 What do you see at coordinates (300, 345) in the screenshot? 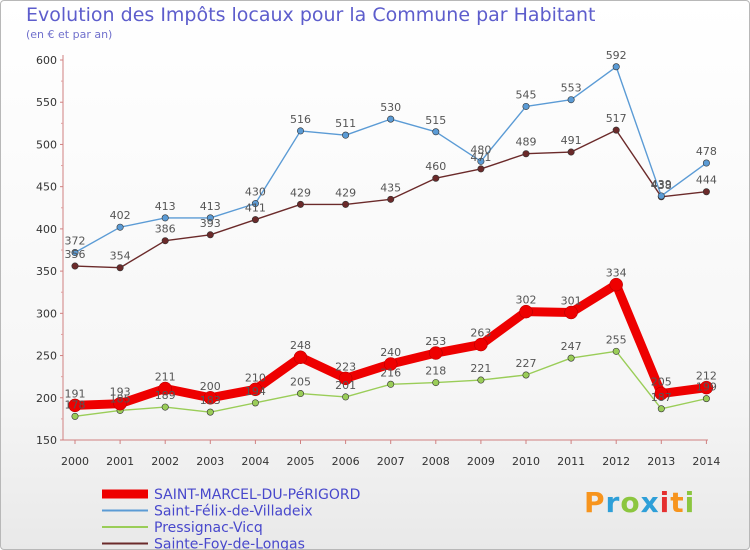
I see `data-label: 248` at bounding box center [300, 345].